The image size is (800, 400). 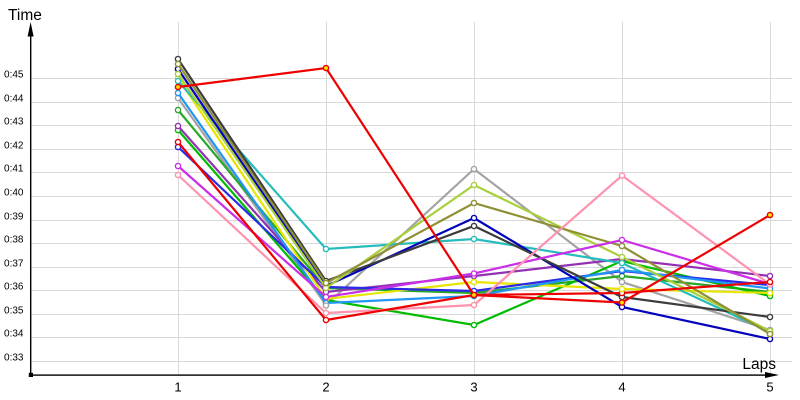 I want to click on svg-text: 0:45, so click(x=14, y=74).